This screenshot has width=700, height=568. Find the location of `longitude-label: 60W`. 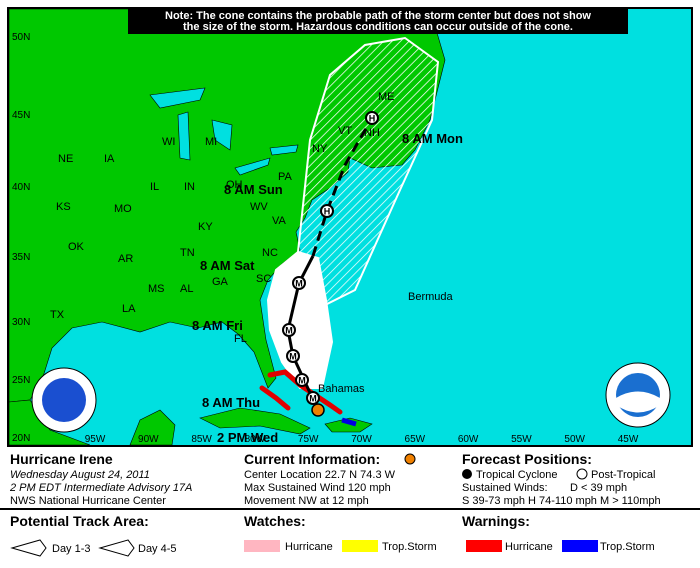

longitude-label: 60W is located at coordinates (468, 439).